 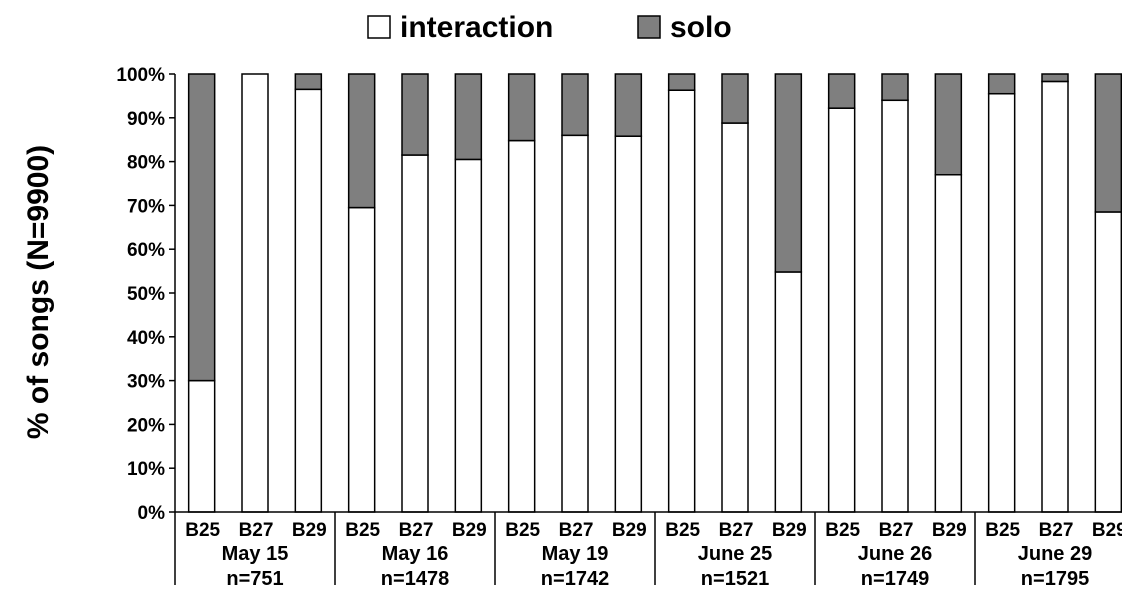 I want to click on legend-label-interaction: interaction, so click(x=476, y=27).